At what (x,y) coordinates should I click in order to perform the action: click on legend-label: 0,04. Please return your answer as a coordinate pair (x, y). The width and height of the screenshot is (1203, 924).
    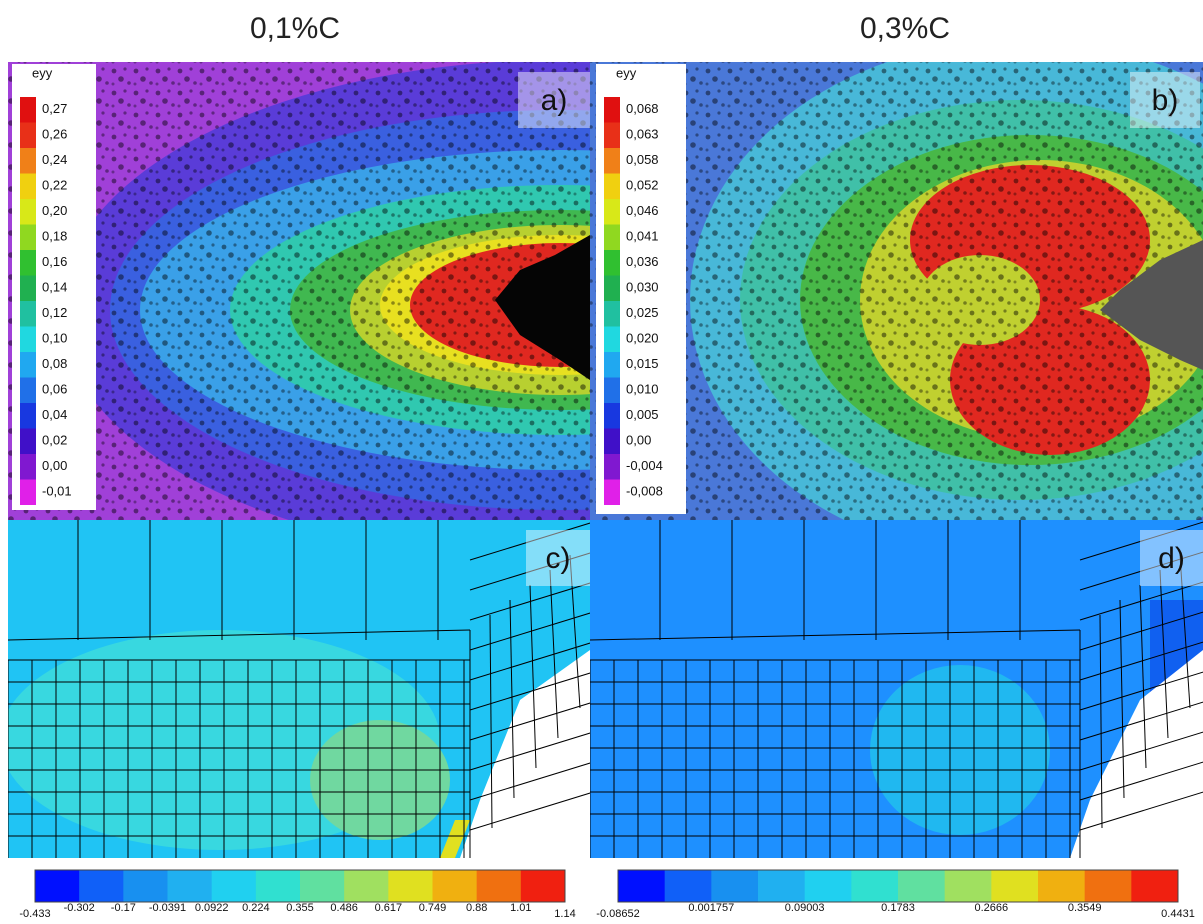
    Looking at the image, I should click on (54, 414).